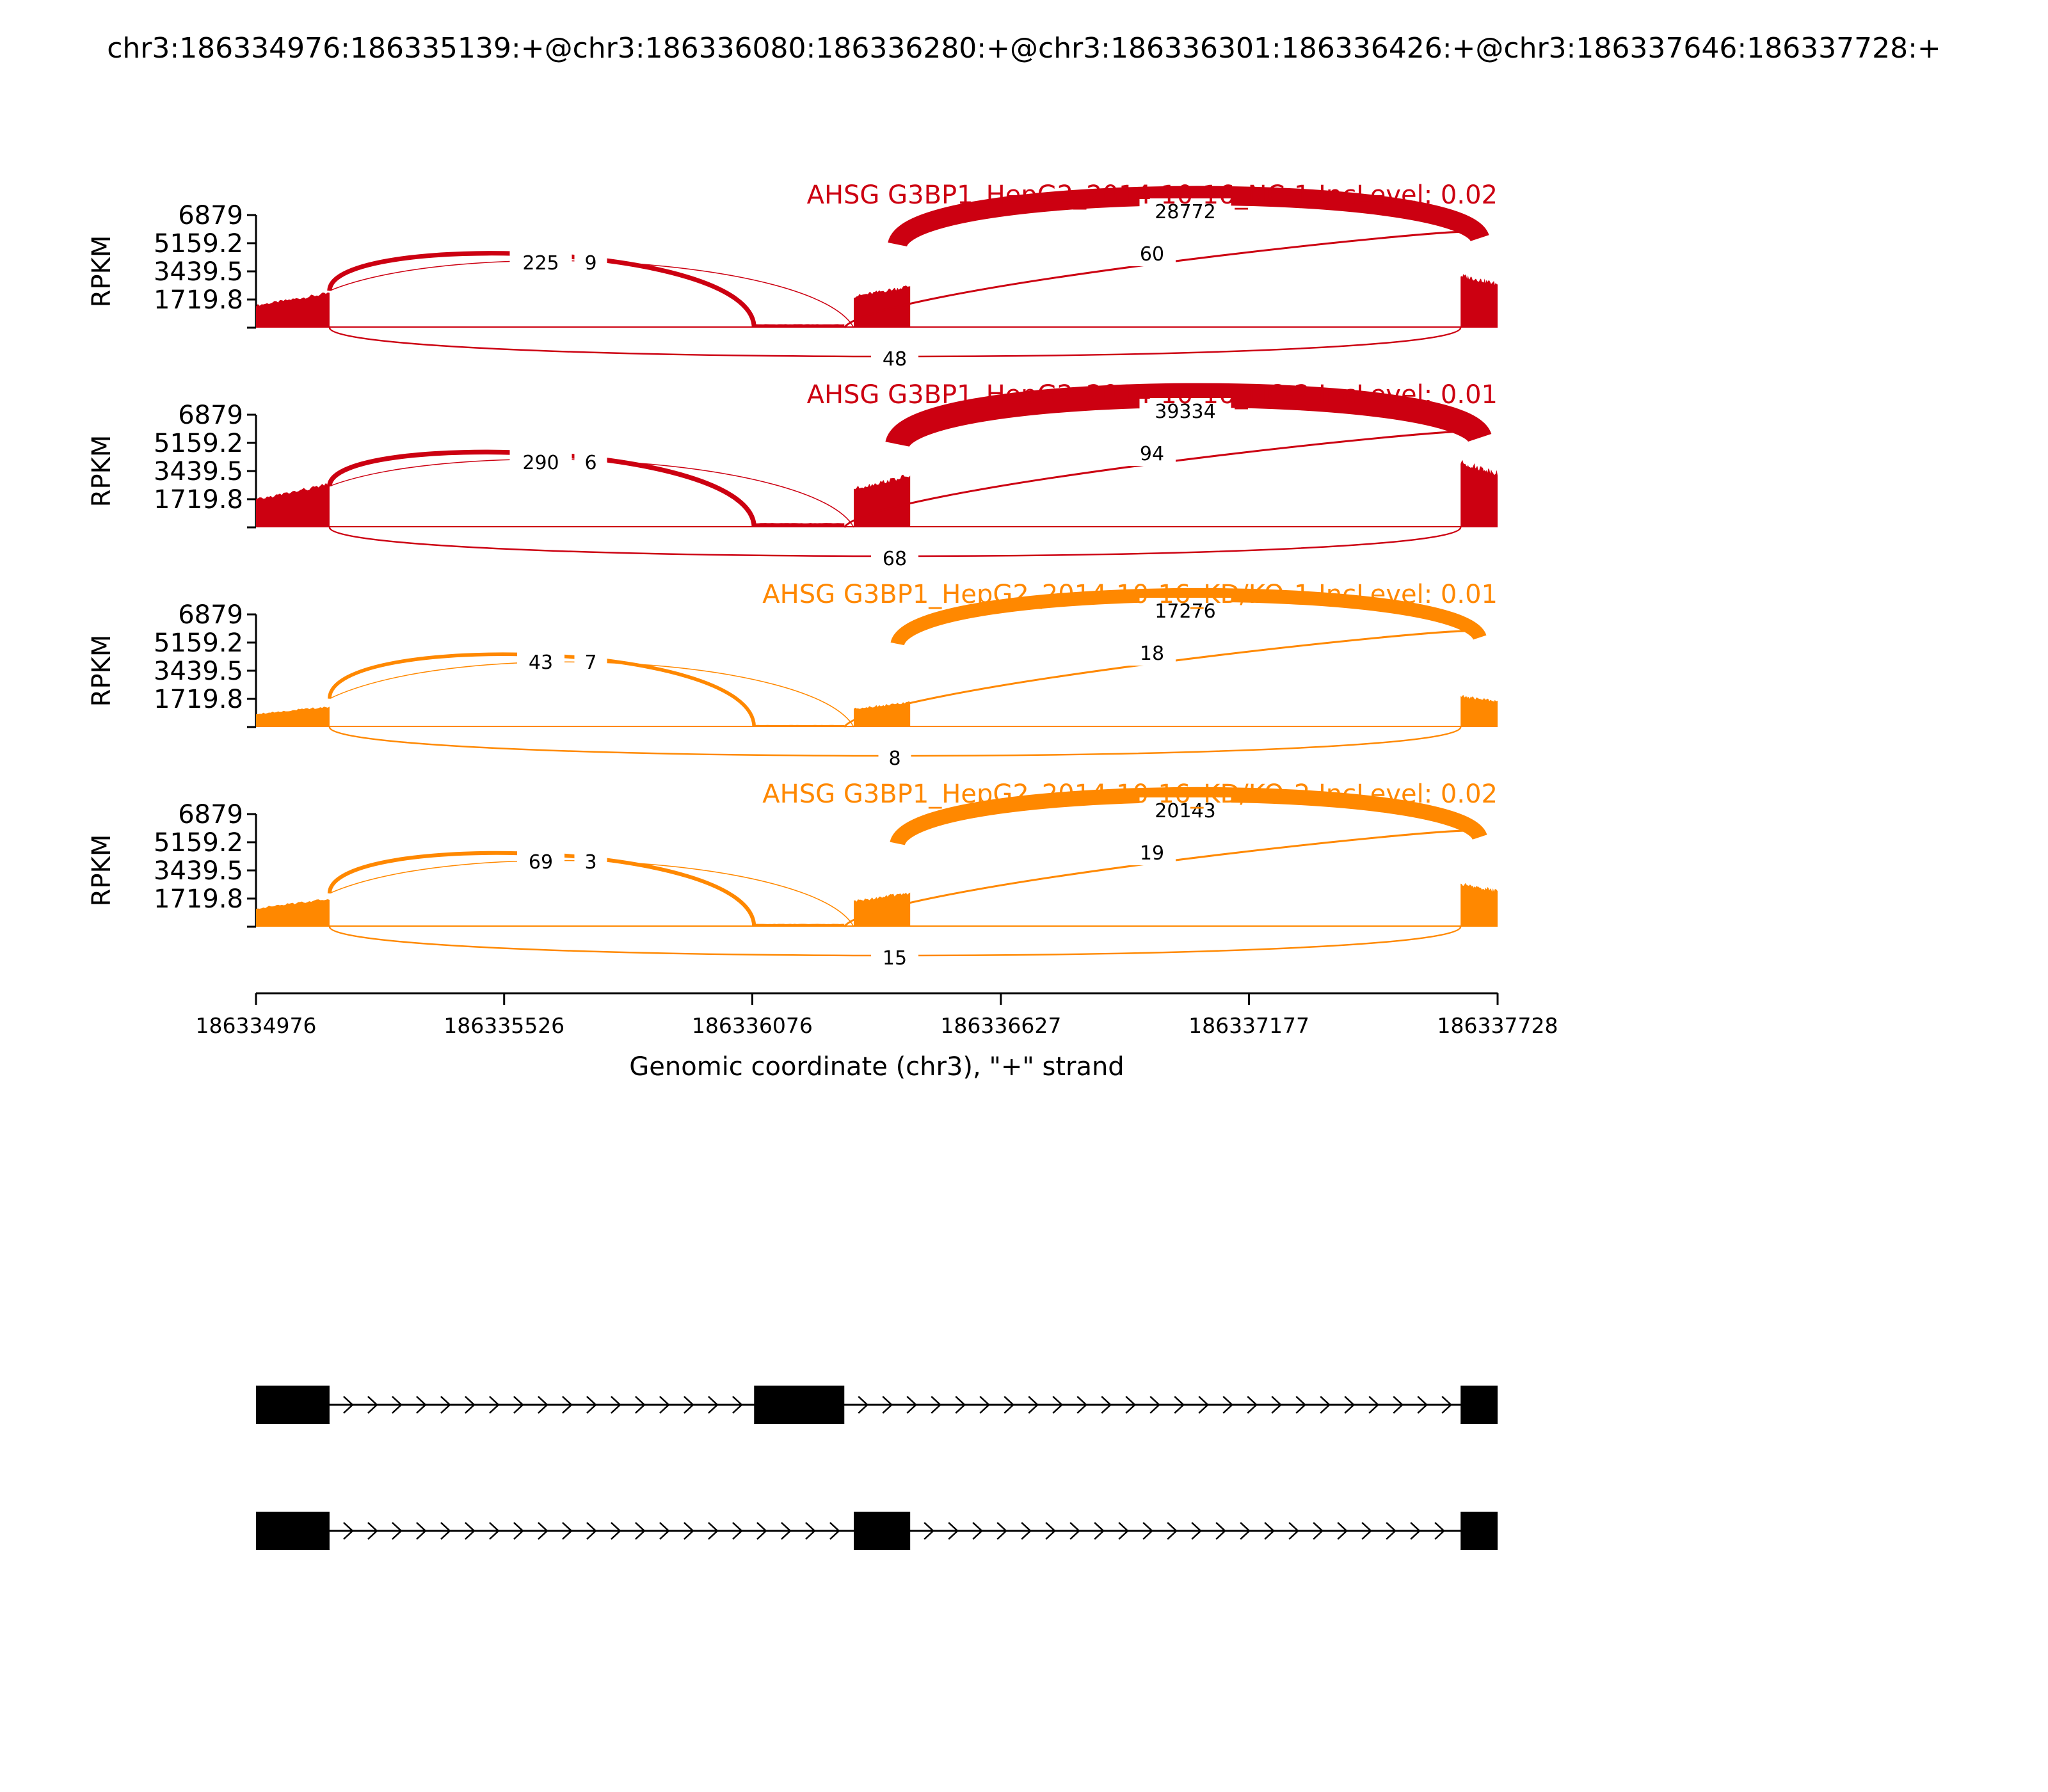  I want to click on y-tick-label: 5159.2, so click(198, 643).